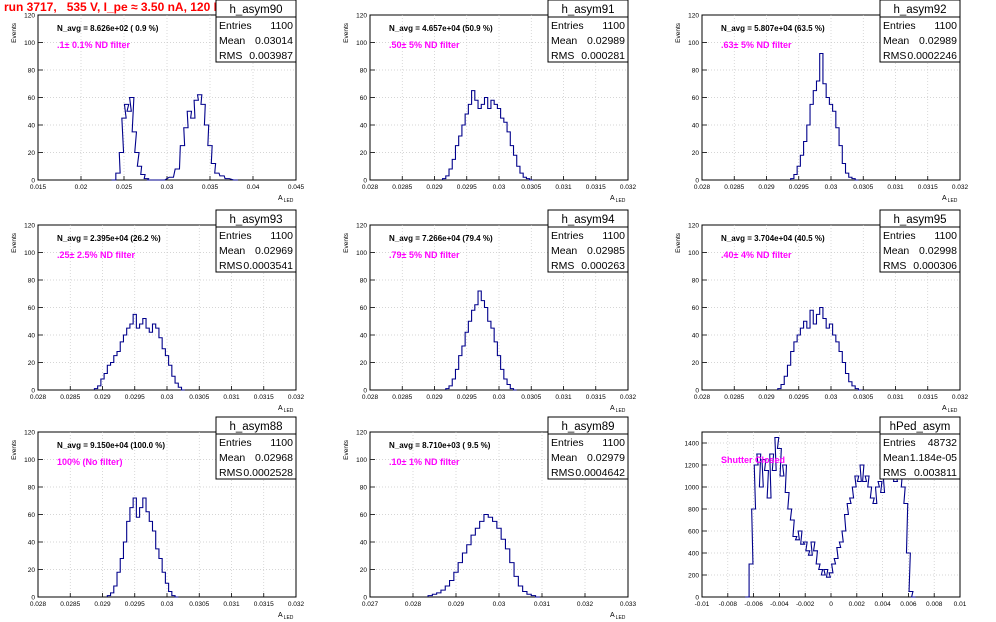 The image size is (996, 622). What do you see at coordinates (274, 251) in the screenshot?
I see `stats-mean-value: 0.02969` at bounding box center [274, 251].